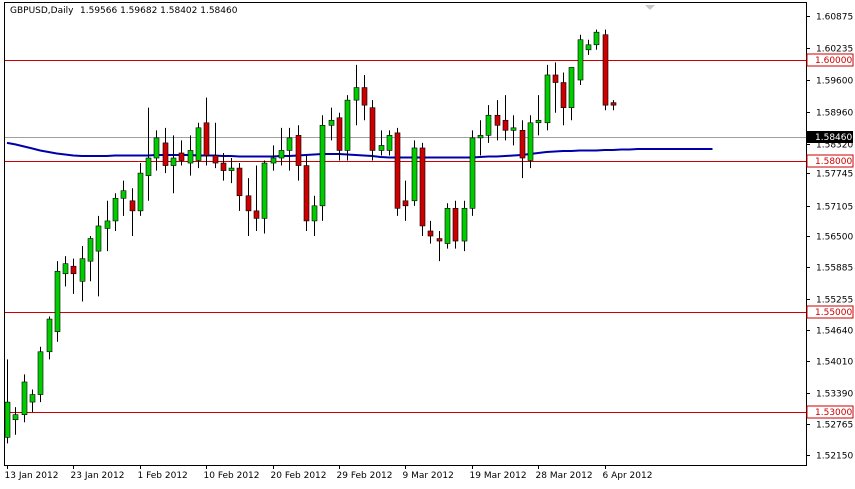 The image size is (855, 489). Describe the element at coordinates (32, 476) in the screenshot. I see `x-tick-label: 13 Jan 2012` at that location.